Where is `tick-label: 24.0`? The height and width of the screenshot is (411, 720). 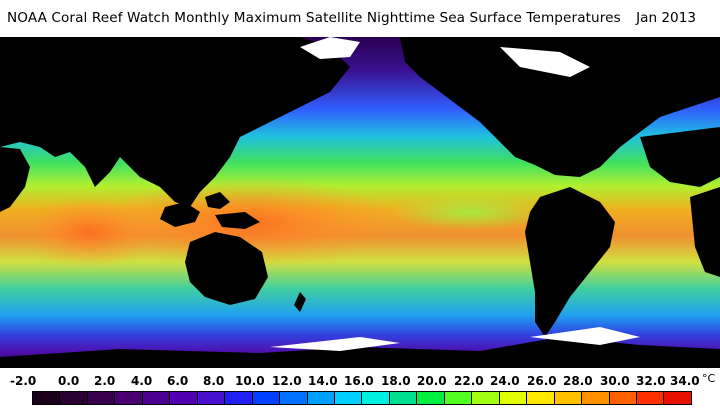
tick-label: 24.0 is located at coordinates (505, 381).